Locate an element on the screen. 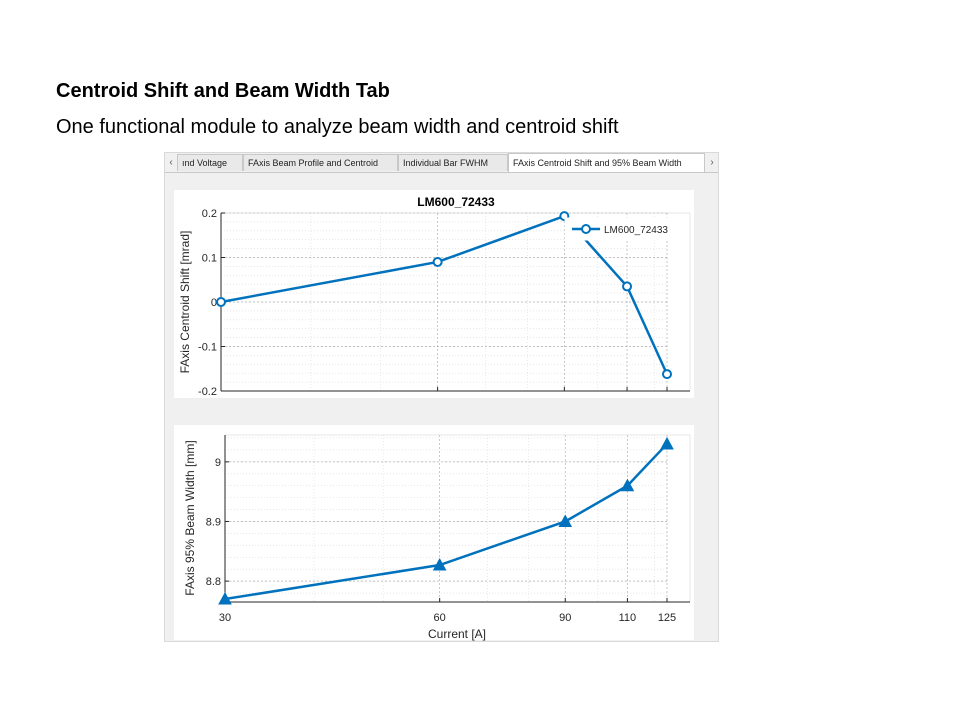 Image resolution: width=960 pixels, height=720 pixels. y-tick-label: -0.2 is located at coordinates (207, 392).